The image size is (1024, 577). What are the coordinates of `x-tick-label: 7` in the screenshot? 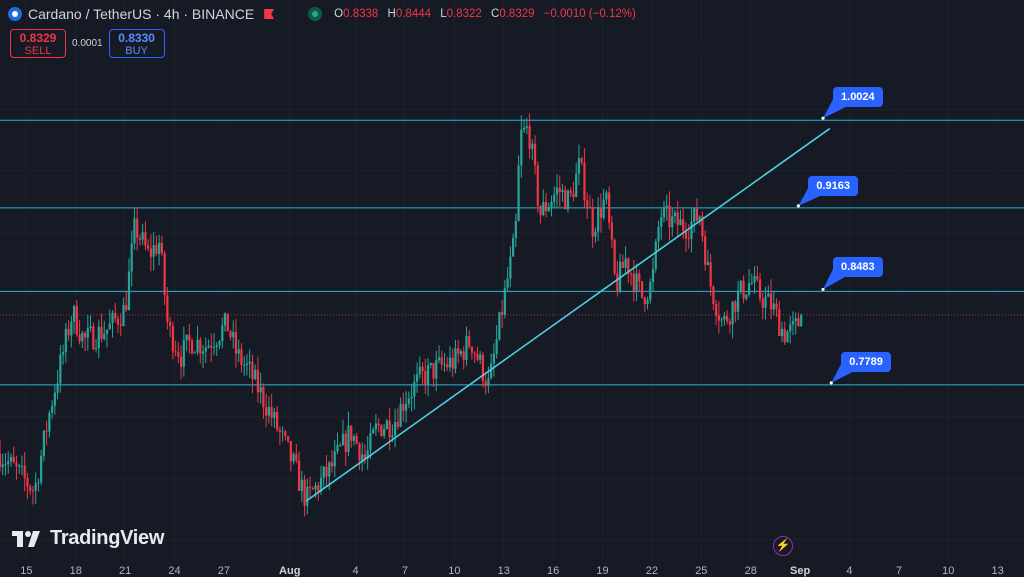 It's located at (405, 571).